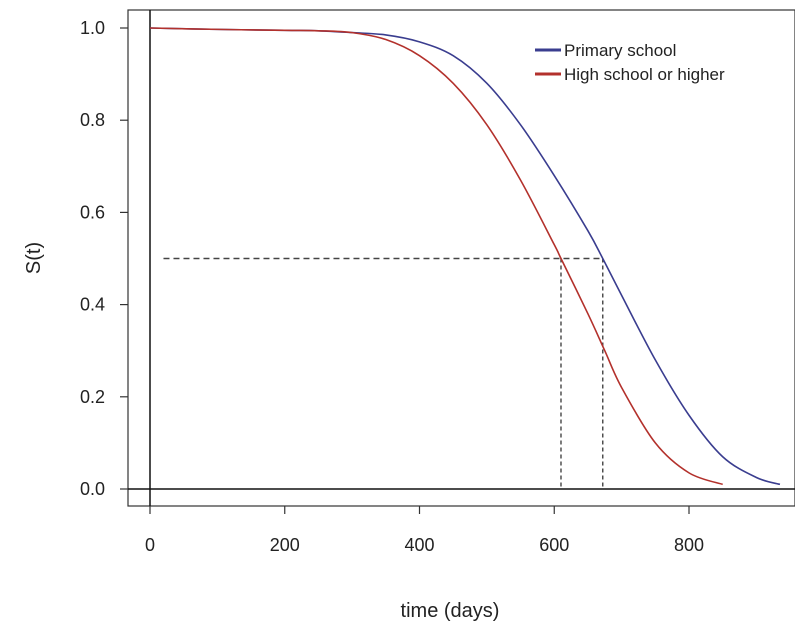  Describe the element at coordinates (92, 397) in the screenshot. I see `y-tick-label-1: 0.2` at that location.